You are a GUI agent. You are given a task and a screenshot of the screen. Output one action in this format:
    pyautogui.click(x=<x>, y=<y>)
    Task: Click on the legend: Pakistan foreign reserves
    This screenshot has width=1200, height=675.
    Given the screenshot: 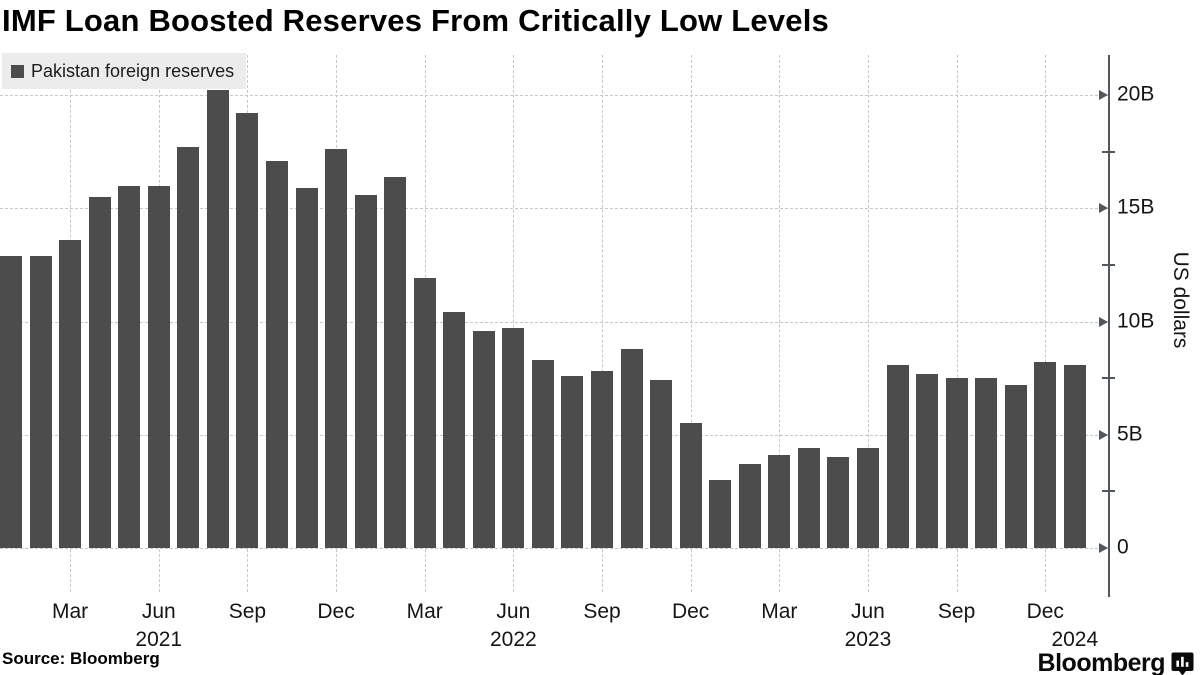 What is the action you would take?
    pyautogui.click(x=124, y=71)
    